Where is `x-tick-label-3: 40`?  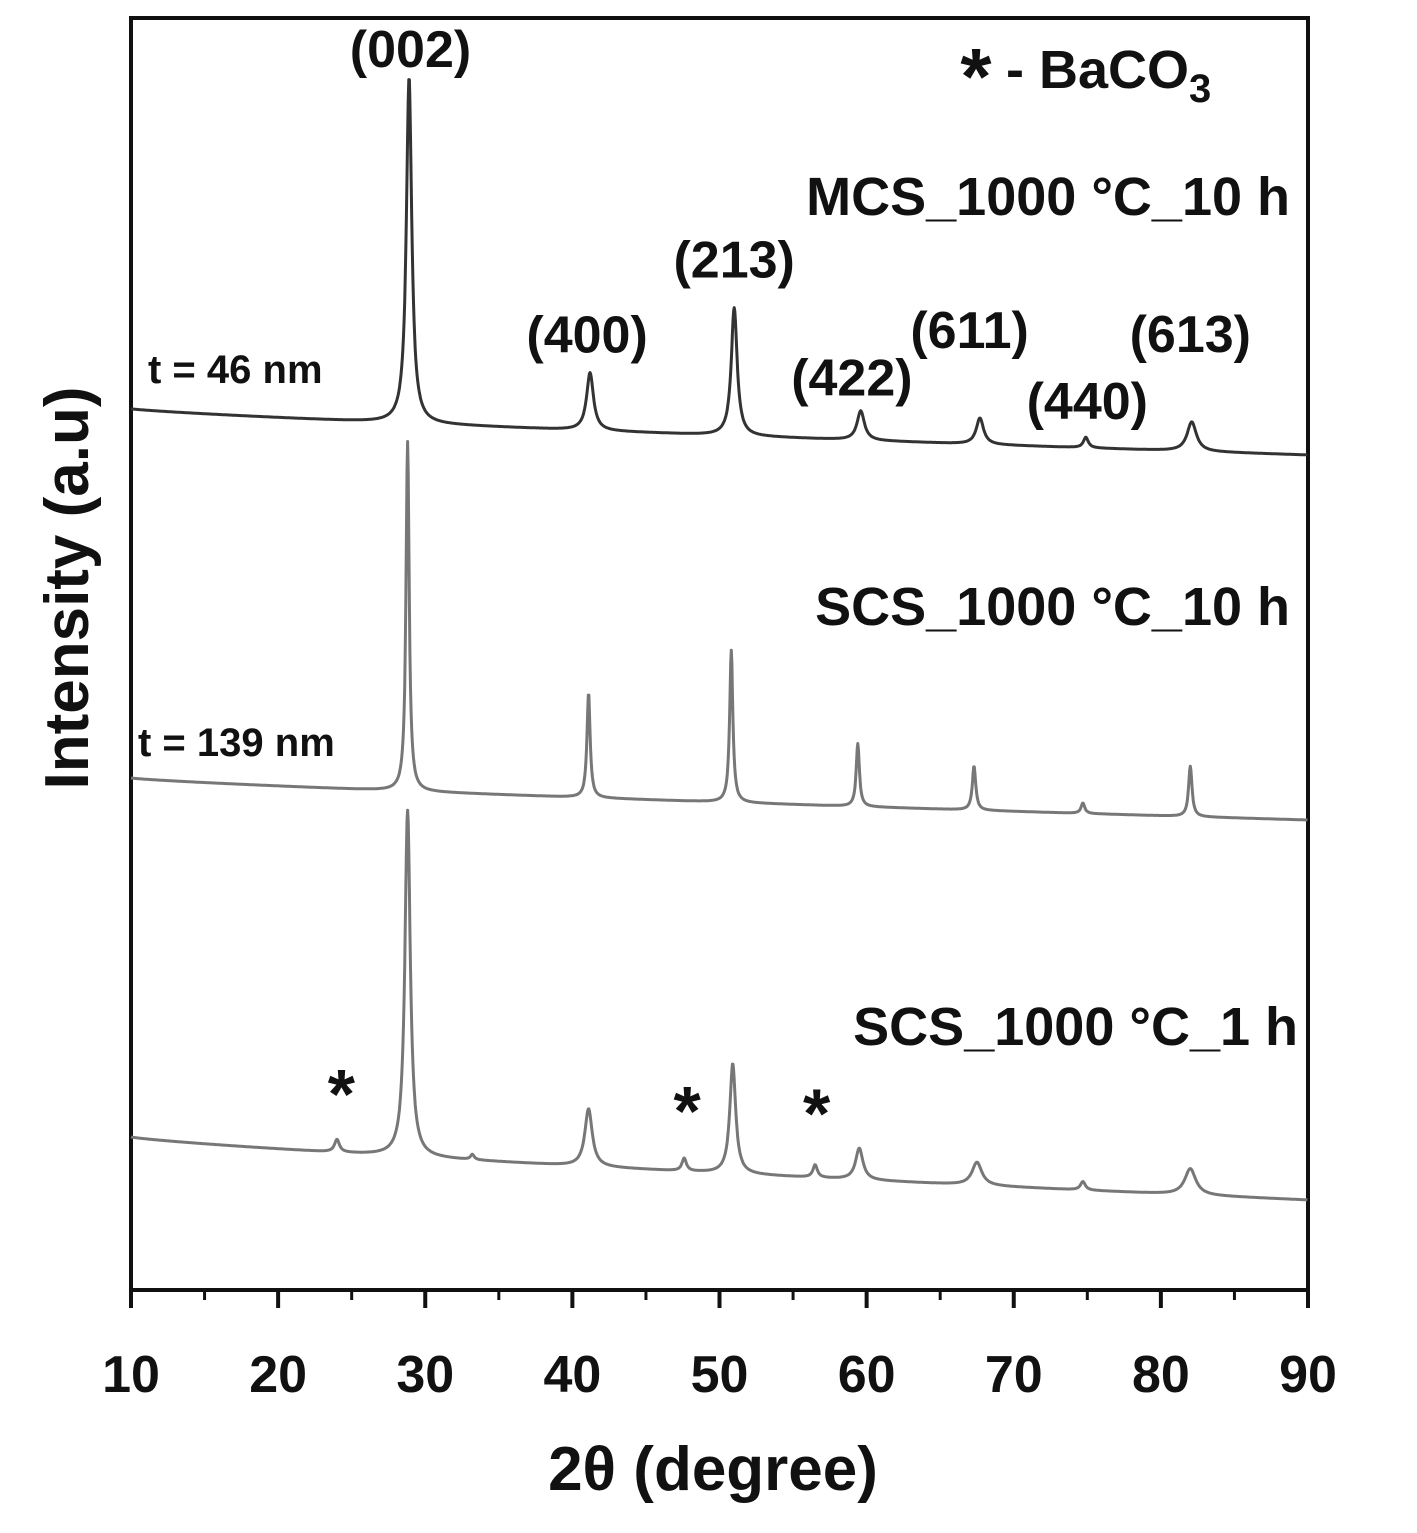
x-tick-label-3: 40 is located at coordinates (572, 1375).